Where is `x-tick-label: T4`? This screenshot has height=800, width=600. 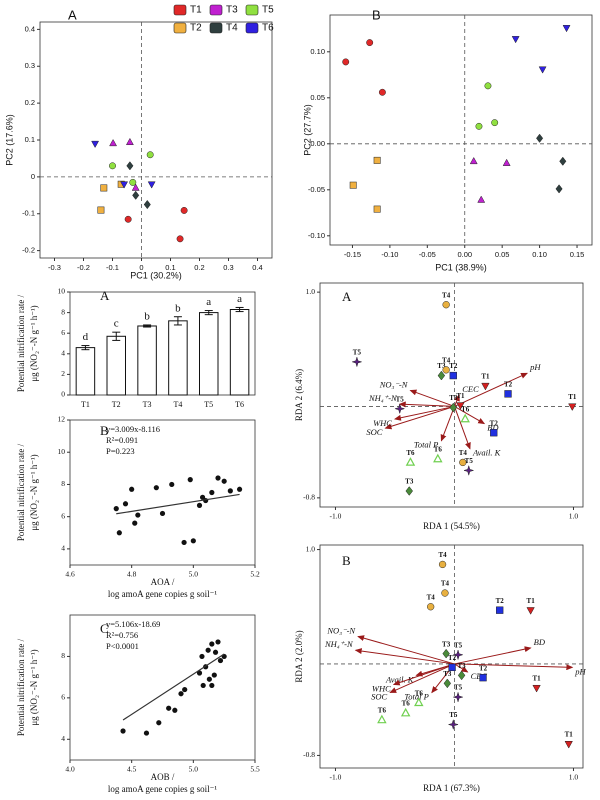
x-tick-label: T4 is located at coordinates (177, 404).